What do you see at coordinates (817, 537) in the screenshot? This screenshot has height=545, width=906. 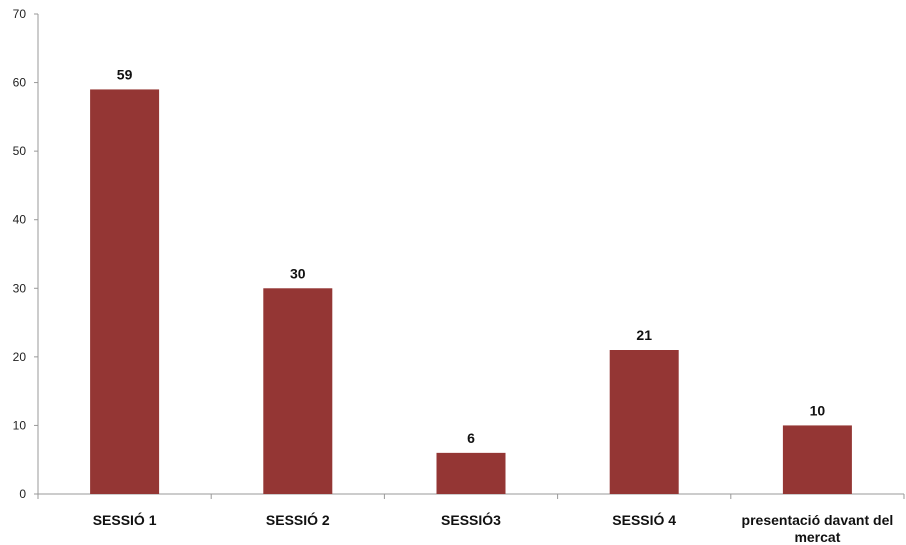 I see `x-category-label: mercat` at bounding box center [817, 537].